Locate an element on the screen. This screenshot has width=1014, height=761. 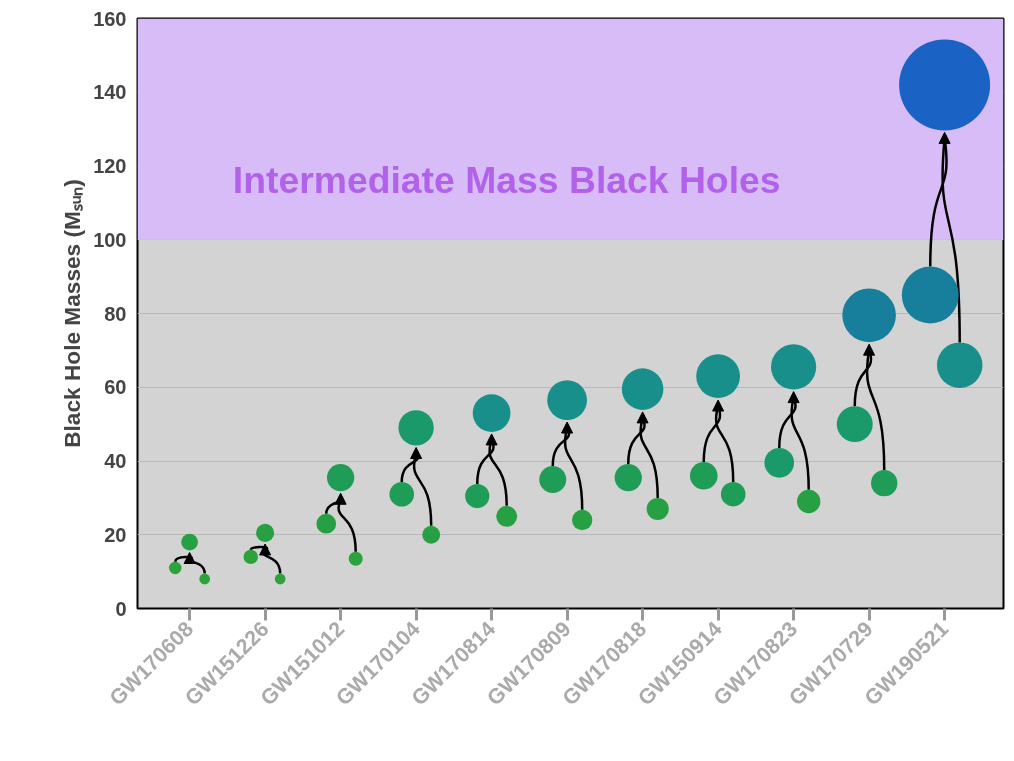
y-tick-label: 140 is located at coordinates (110, 92).